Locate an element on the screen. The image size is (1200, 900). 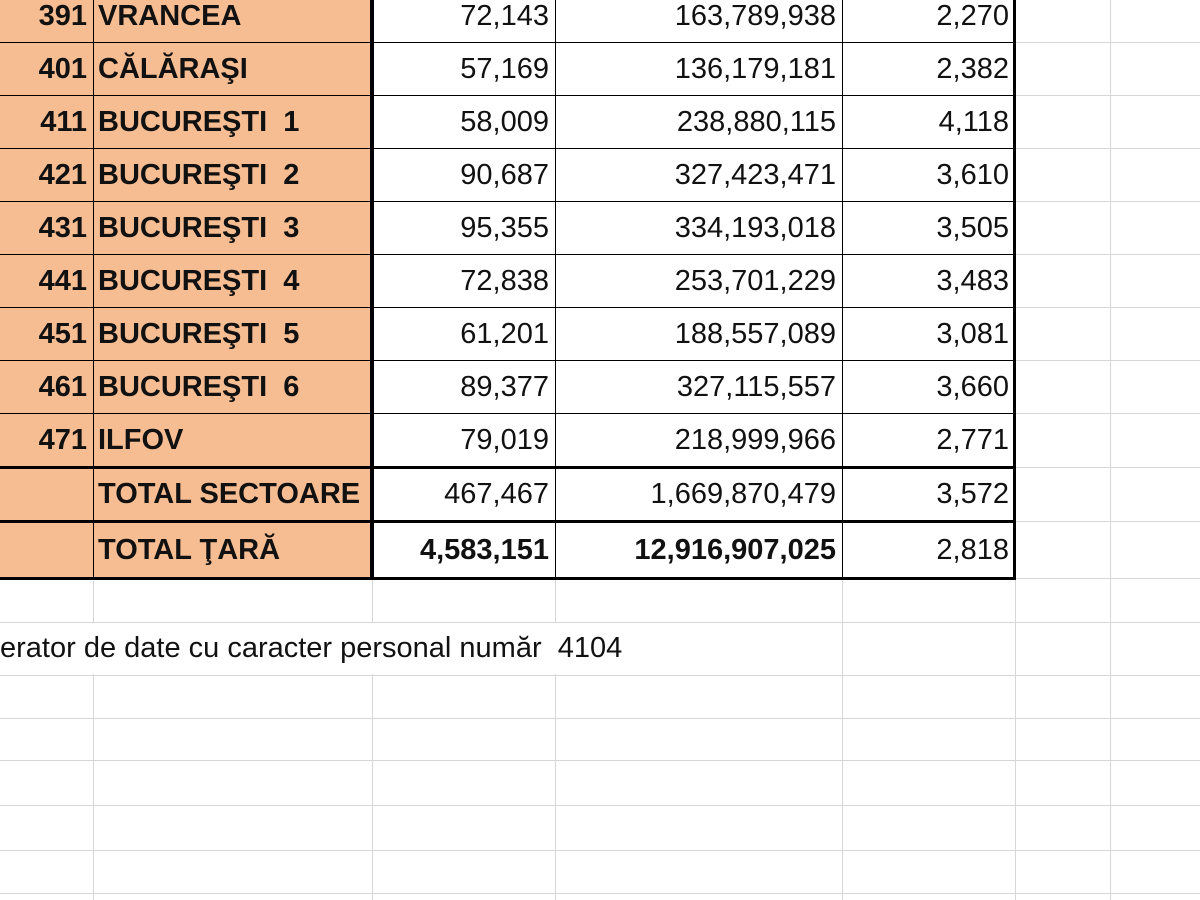
name-cell: BUCUREŞTI 2 is located at coordinates (233, 175).